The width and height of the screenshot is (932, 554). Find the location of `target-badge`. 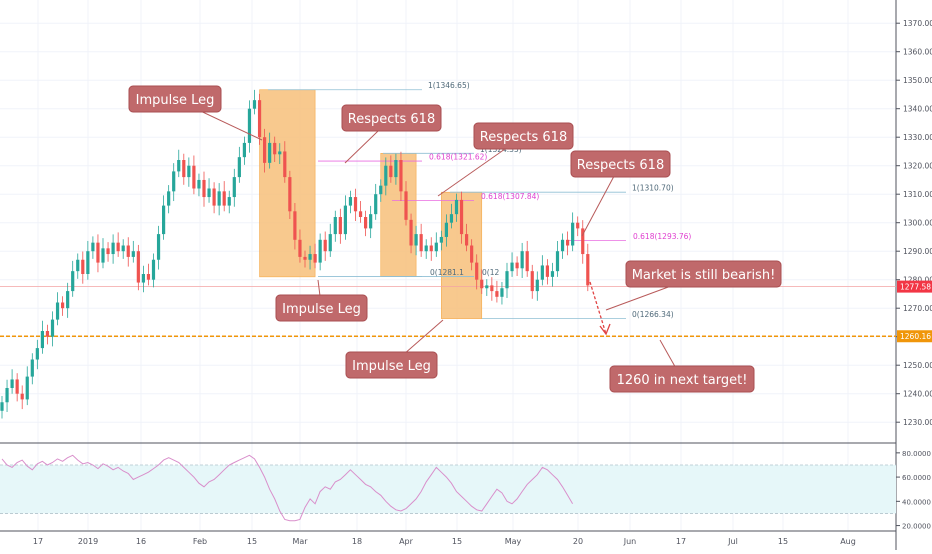

target-badge is located at coordinates (914, 336).